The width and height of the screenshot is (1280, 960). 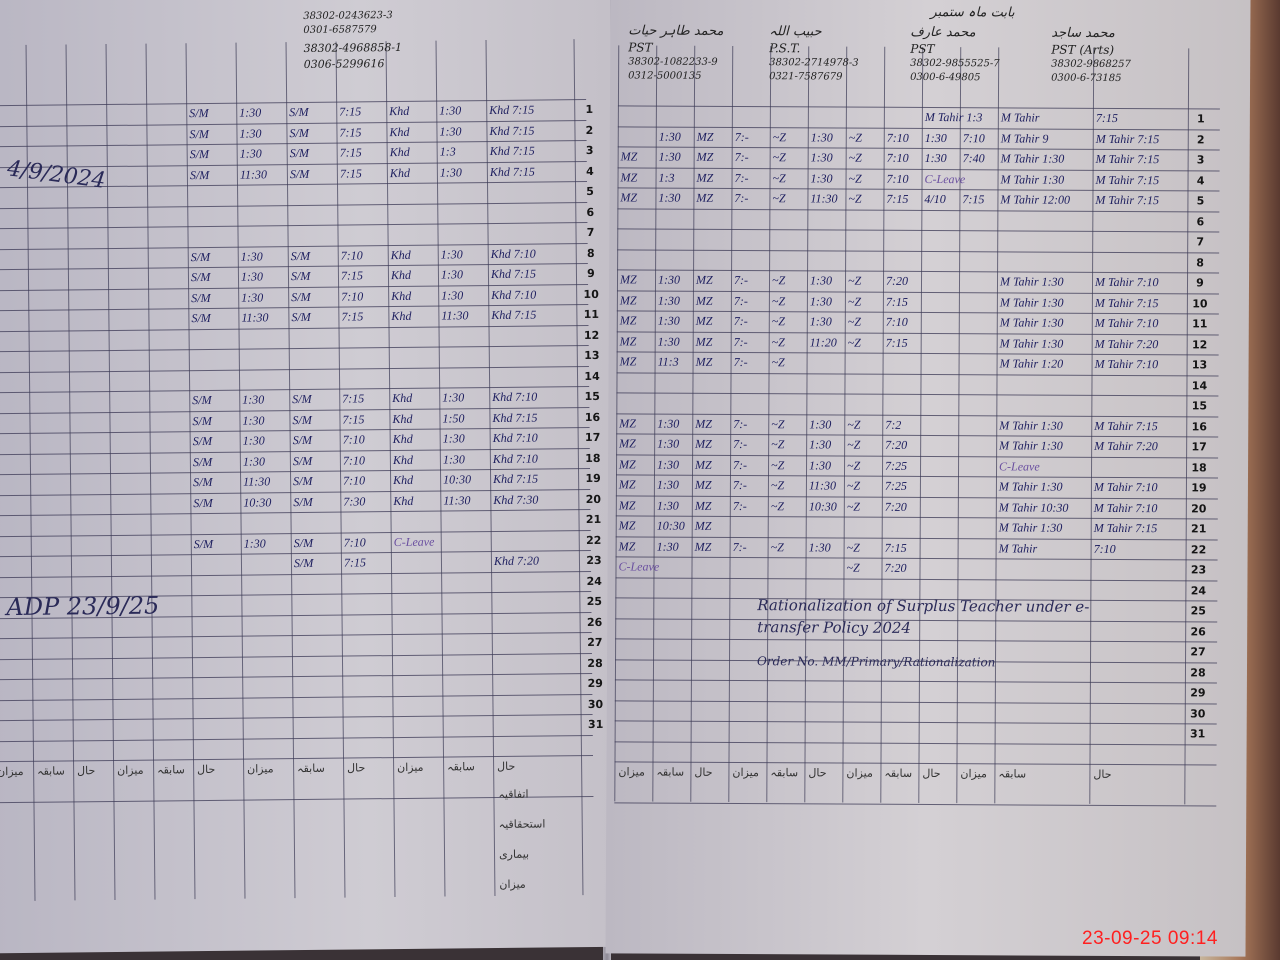 I want to click on teacher-name: حبیب اللہ, so click(x=795, y=32).